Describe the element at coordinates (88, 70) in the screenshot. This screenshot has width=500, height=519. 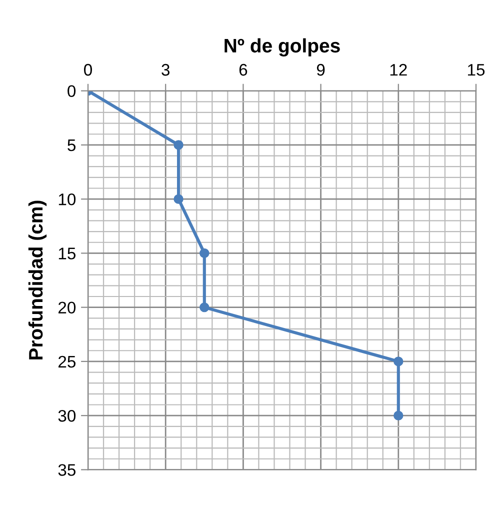
I see `x-tick-label: 0` at that location.